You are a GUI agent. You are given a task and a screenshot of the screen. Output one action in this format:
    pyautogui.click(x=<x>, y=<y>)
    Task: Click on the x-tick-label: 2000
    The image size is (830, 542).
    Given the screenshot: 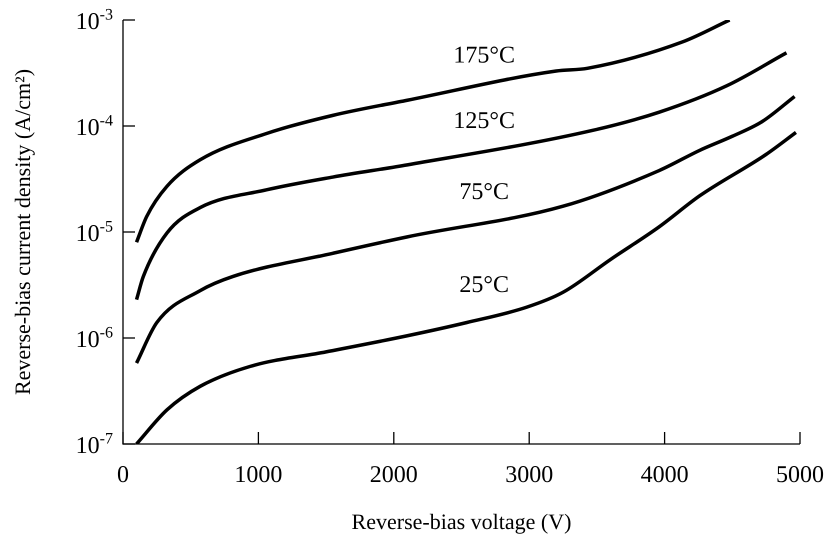 What is the action you would take?
    pyautogui.click(x=394, y=475)
    